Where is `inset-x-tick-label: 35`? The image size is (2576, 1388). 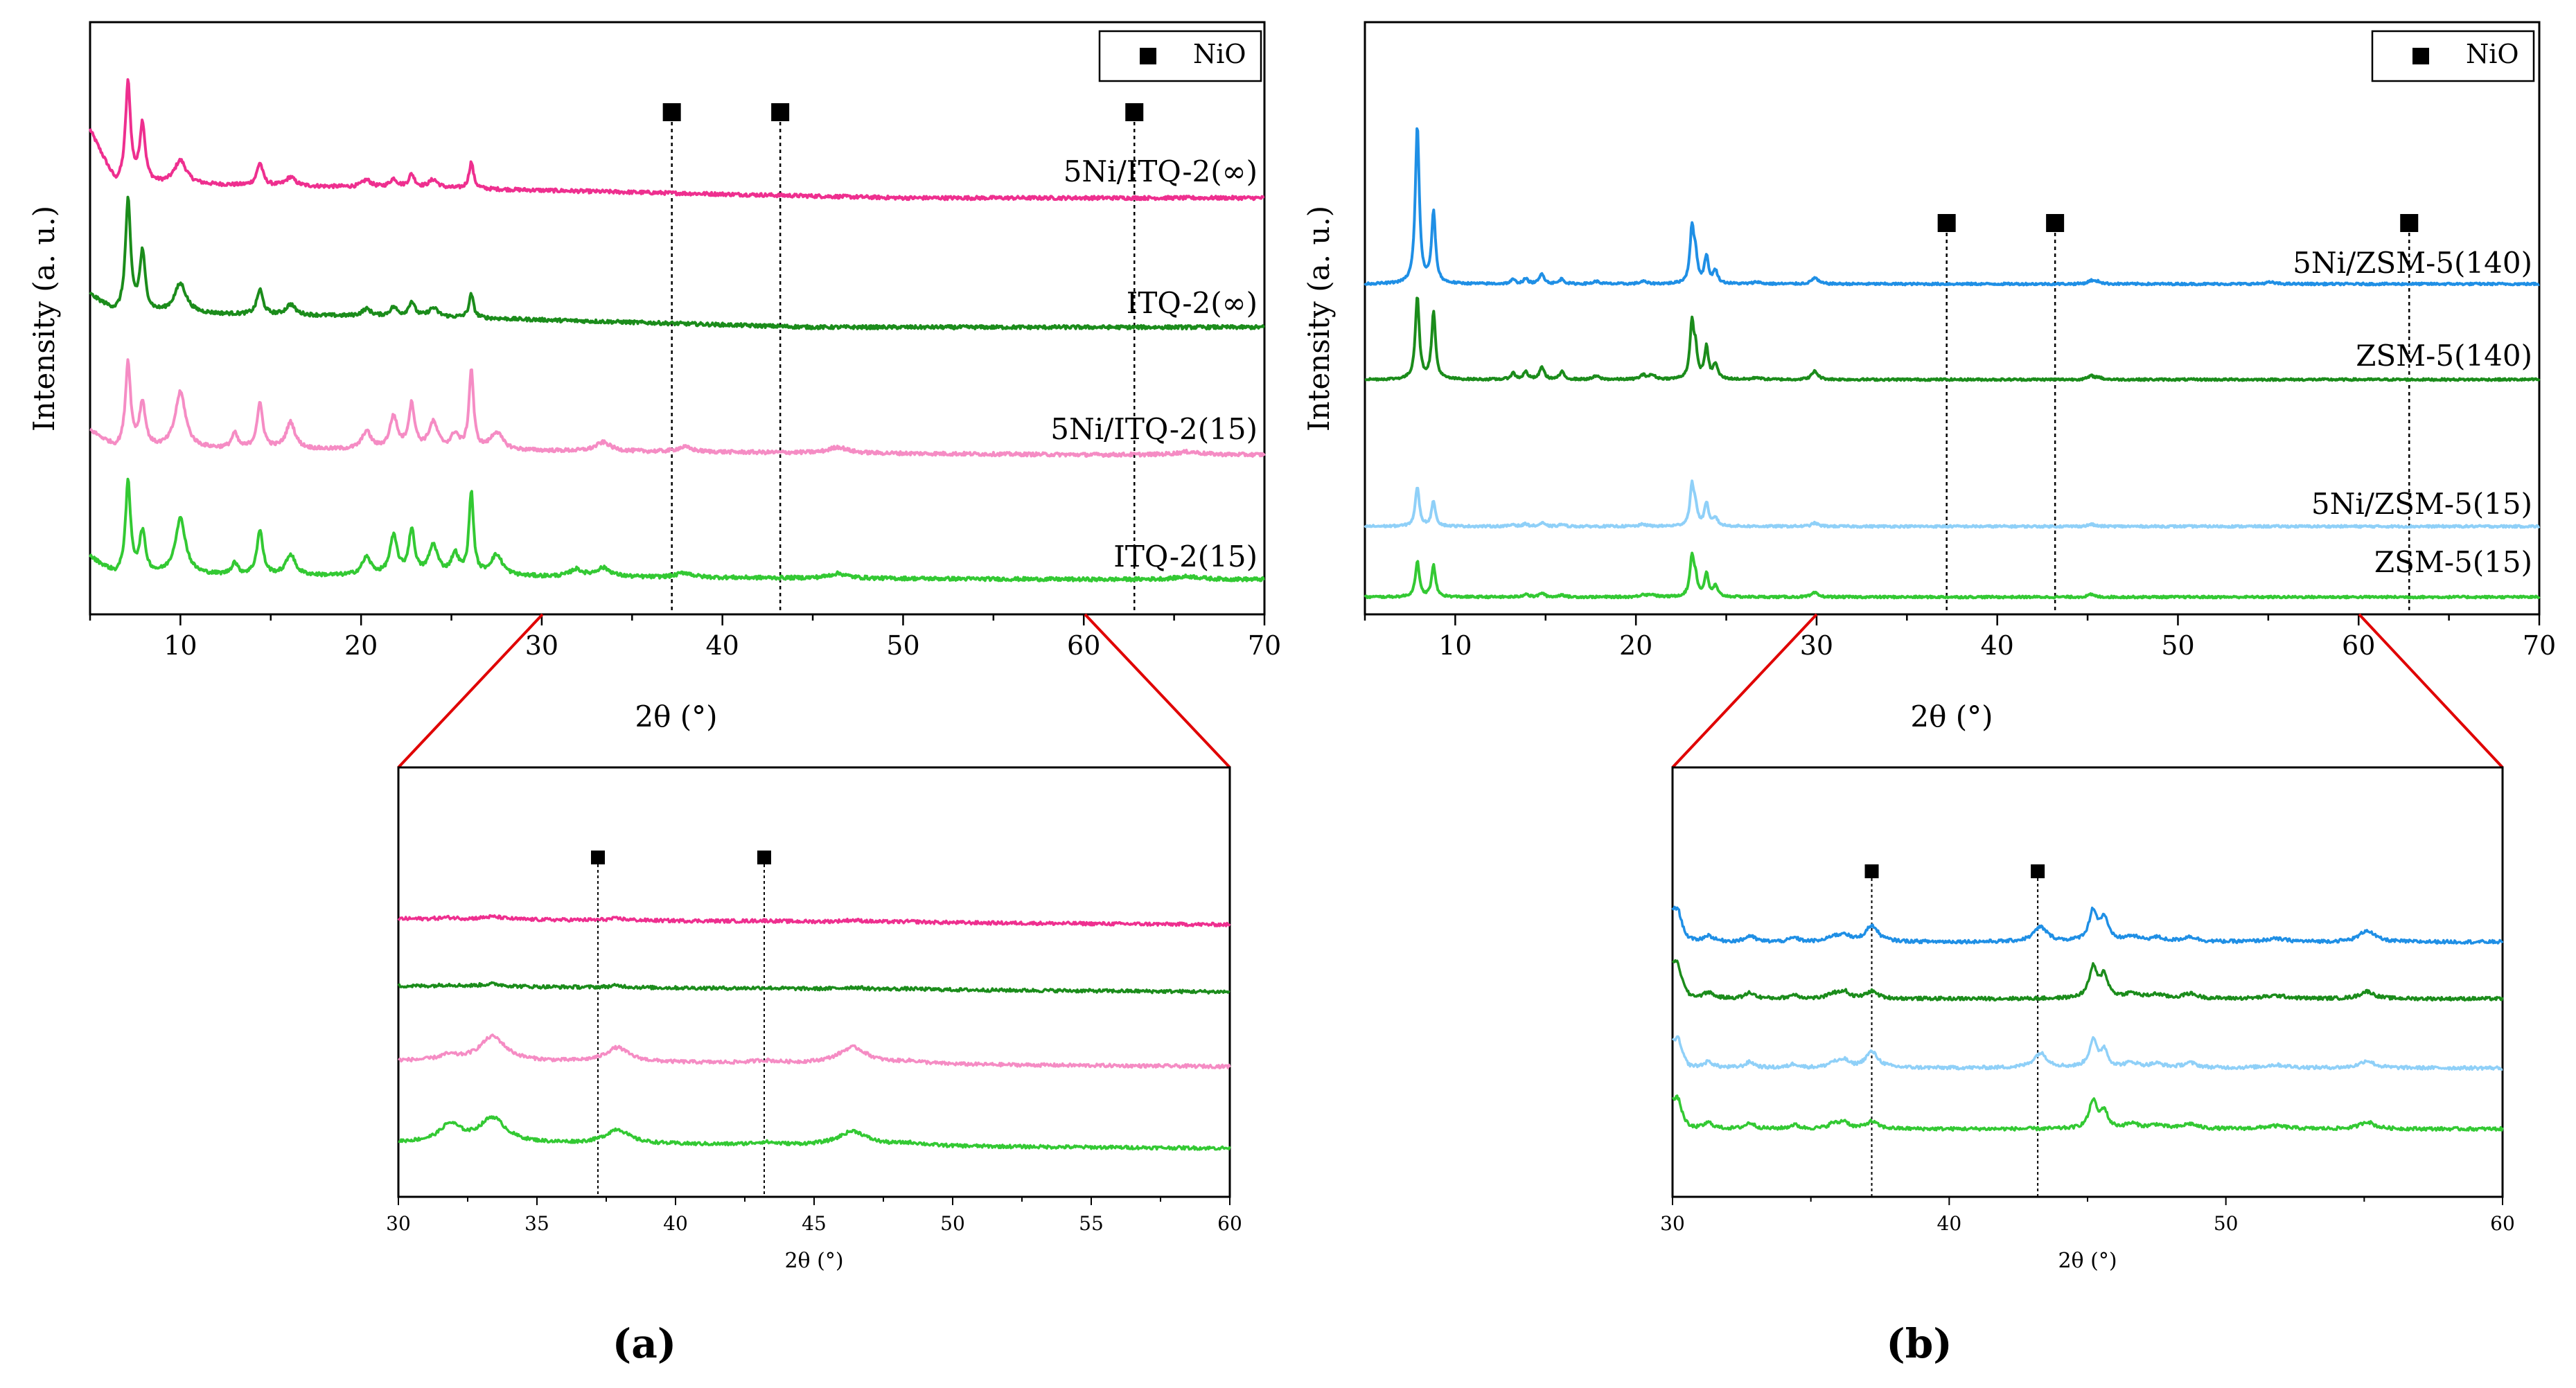 inset-x-tick-label: 35 is located at coordinates (536, 1223).